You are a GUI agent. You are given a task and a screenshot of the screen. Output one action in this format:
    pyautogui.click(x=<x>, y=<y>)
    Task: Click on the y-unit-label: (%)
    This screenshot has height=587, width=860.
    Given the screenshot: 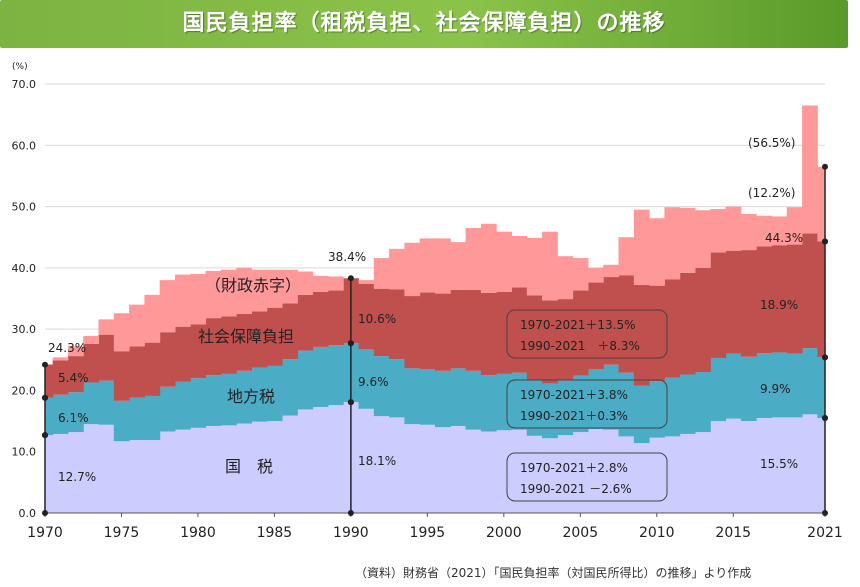 What is the action you would take?
    pyautogui.click(x=20, y=67)
    